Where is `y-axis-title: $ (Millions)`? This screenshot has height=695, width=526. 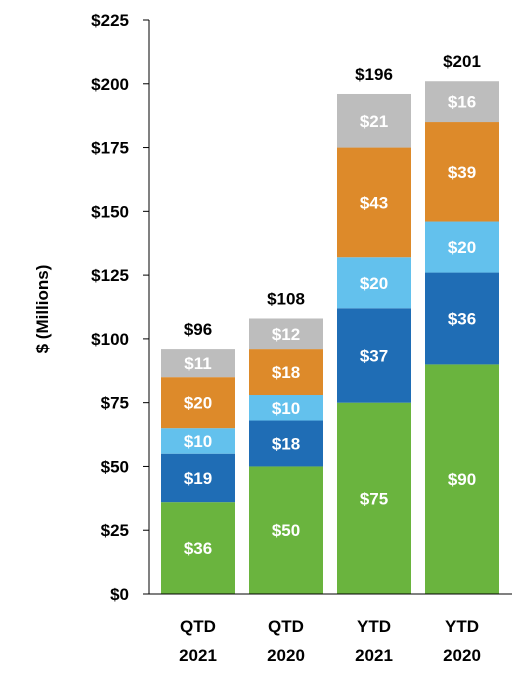 y-axis-title: $ (Millions) is located at coordinates (42, 309).